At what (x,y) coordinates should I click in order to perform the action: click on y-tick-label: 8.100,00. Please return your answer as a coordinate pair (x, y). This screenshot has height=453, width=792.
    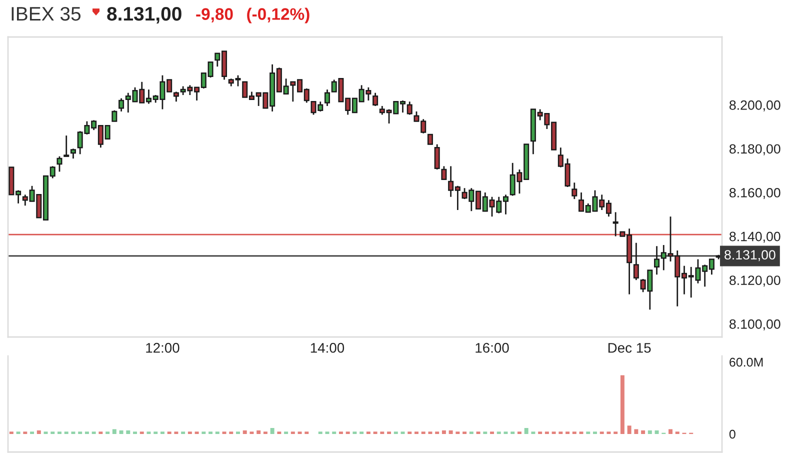
    Looking at the image, I should click on (755, 324).